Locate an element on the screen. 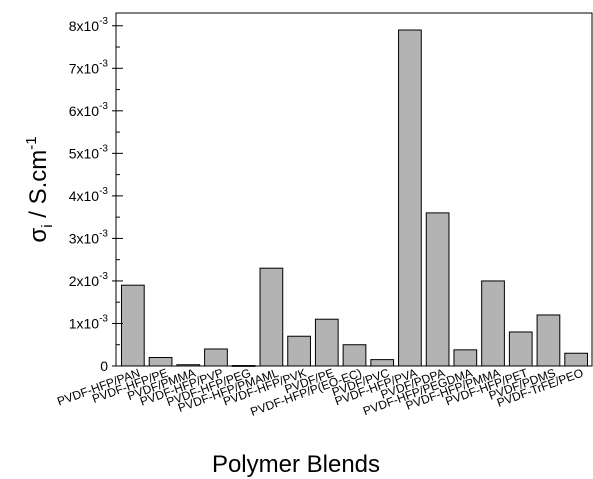 The image size is (593, 479). y-tick-mantissa: 4x10 is located at coordinates (84, 196).